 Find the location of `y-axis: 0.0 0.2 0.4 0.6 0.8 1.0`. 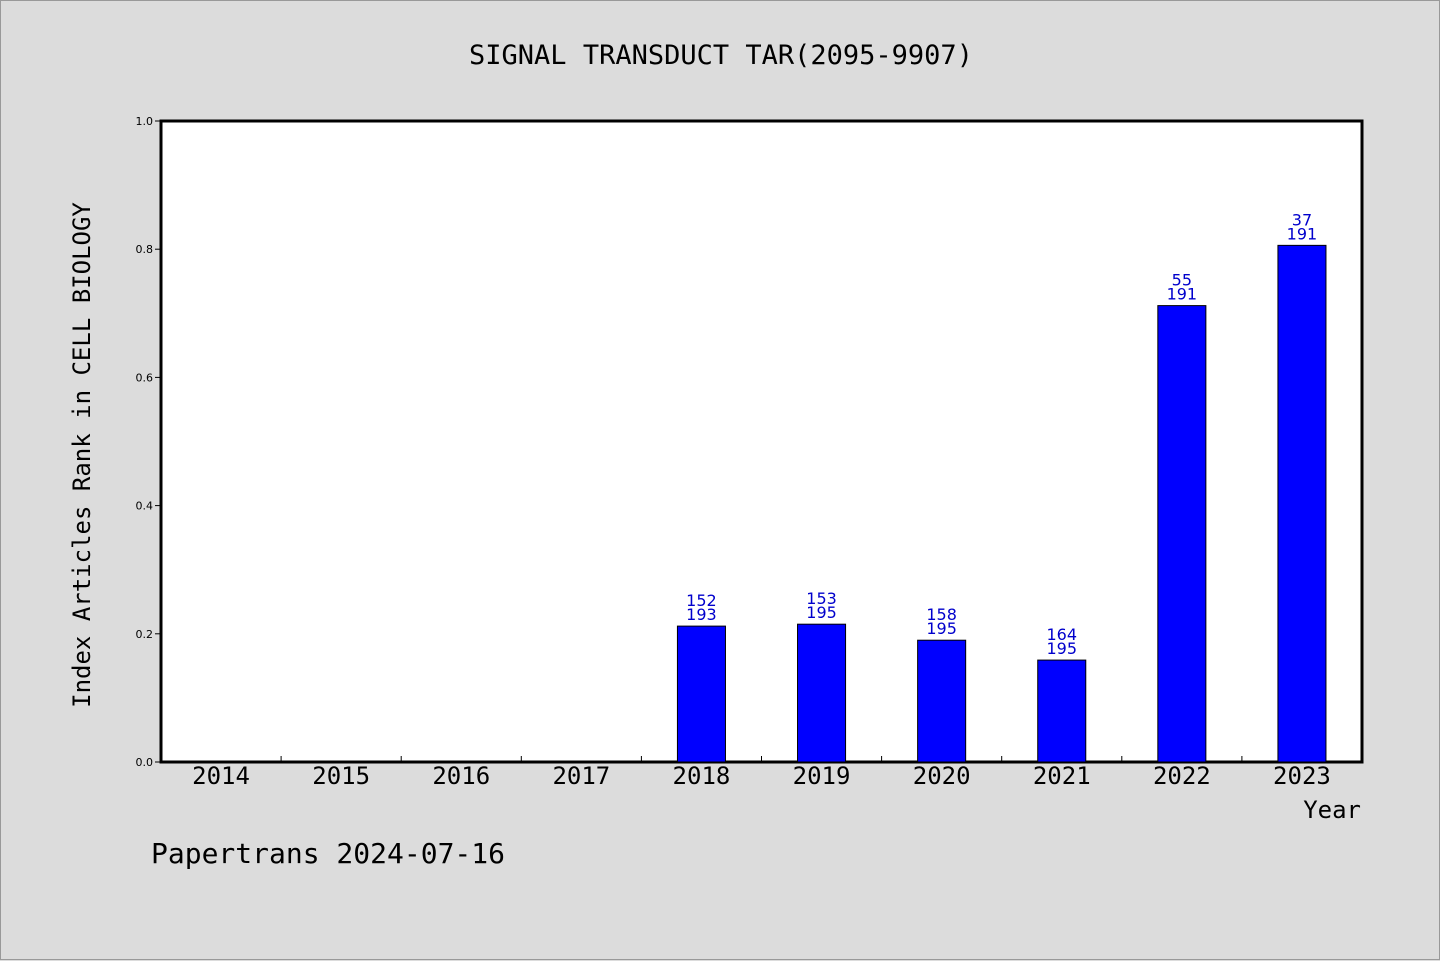

y-axis: 0.0 0.2 0.4 0.6 0.8 1.0 is located at coordinates (148, 442).